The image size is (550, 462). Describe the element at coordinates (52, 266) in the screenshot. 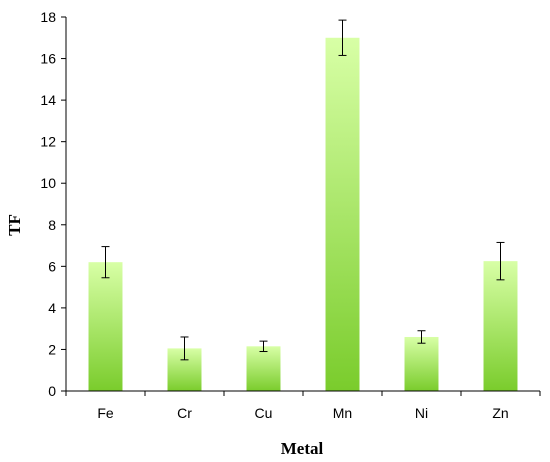

I see `y-tick-label: 6` at that location.